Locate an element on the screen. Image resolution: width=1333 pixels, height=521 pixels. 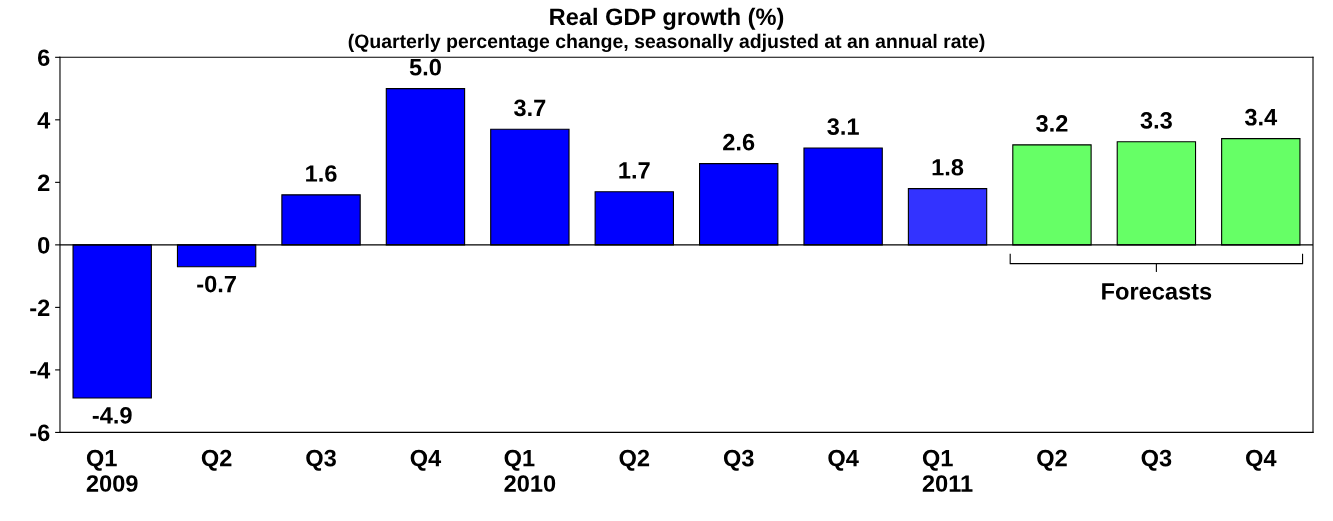
x-tick-label: Q1 2011 is located at coordinates (947, 470).